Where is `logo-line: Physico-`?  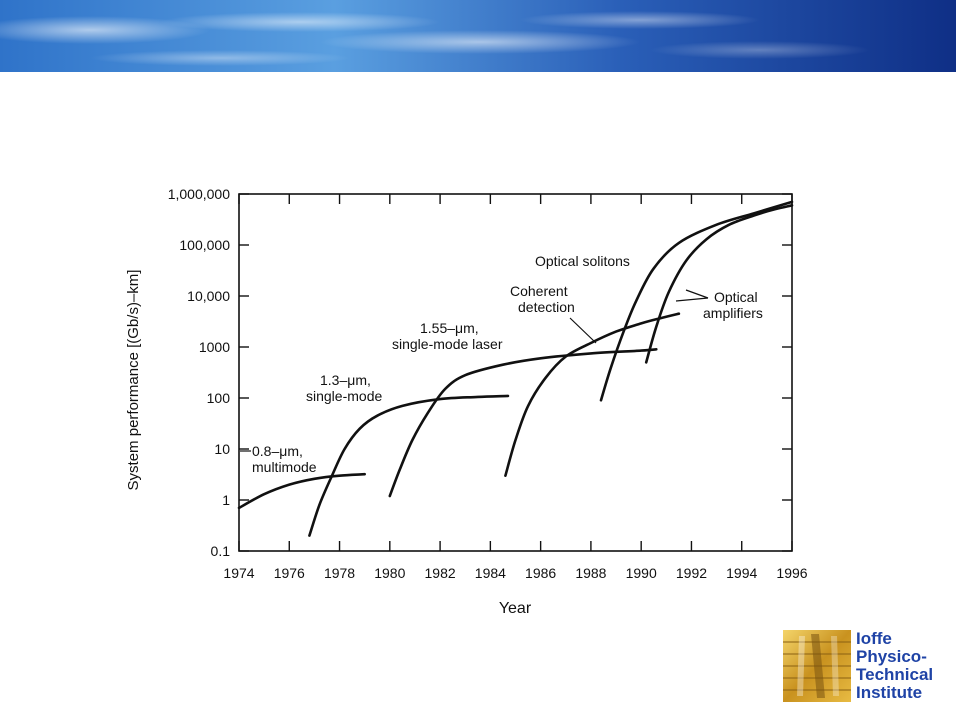 logo-line: Physico- is located at coordinates (891, 656).